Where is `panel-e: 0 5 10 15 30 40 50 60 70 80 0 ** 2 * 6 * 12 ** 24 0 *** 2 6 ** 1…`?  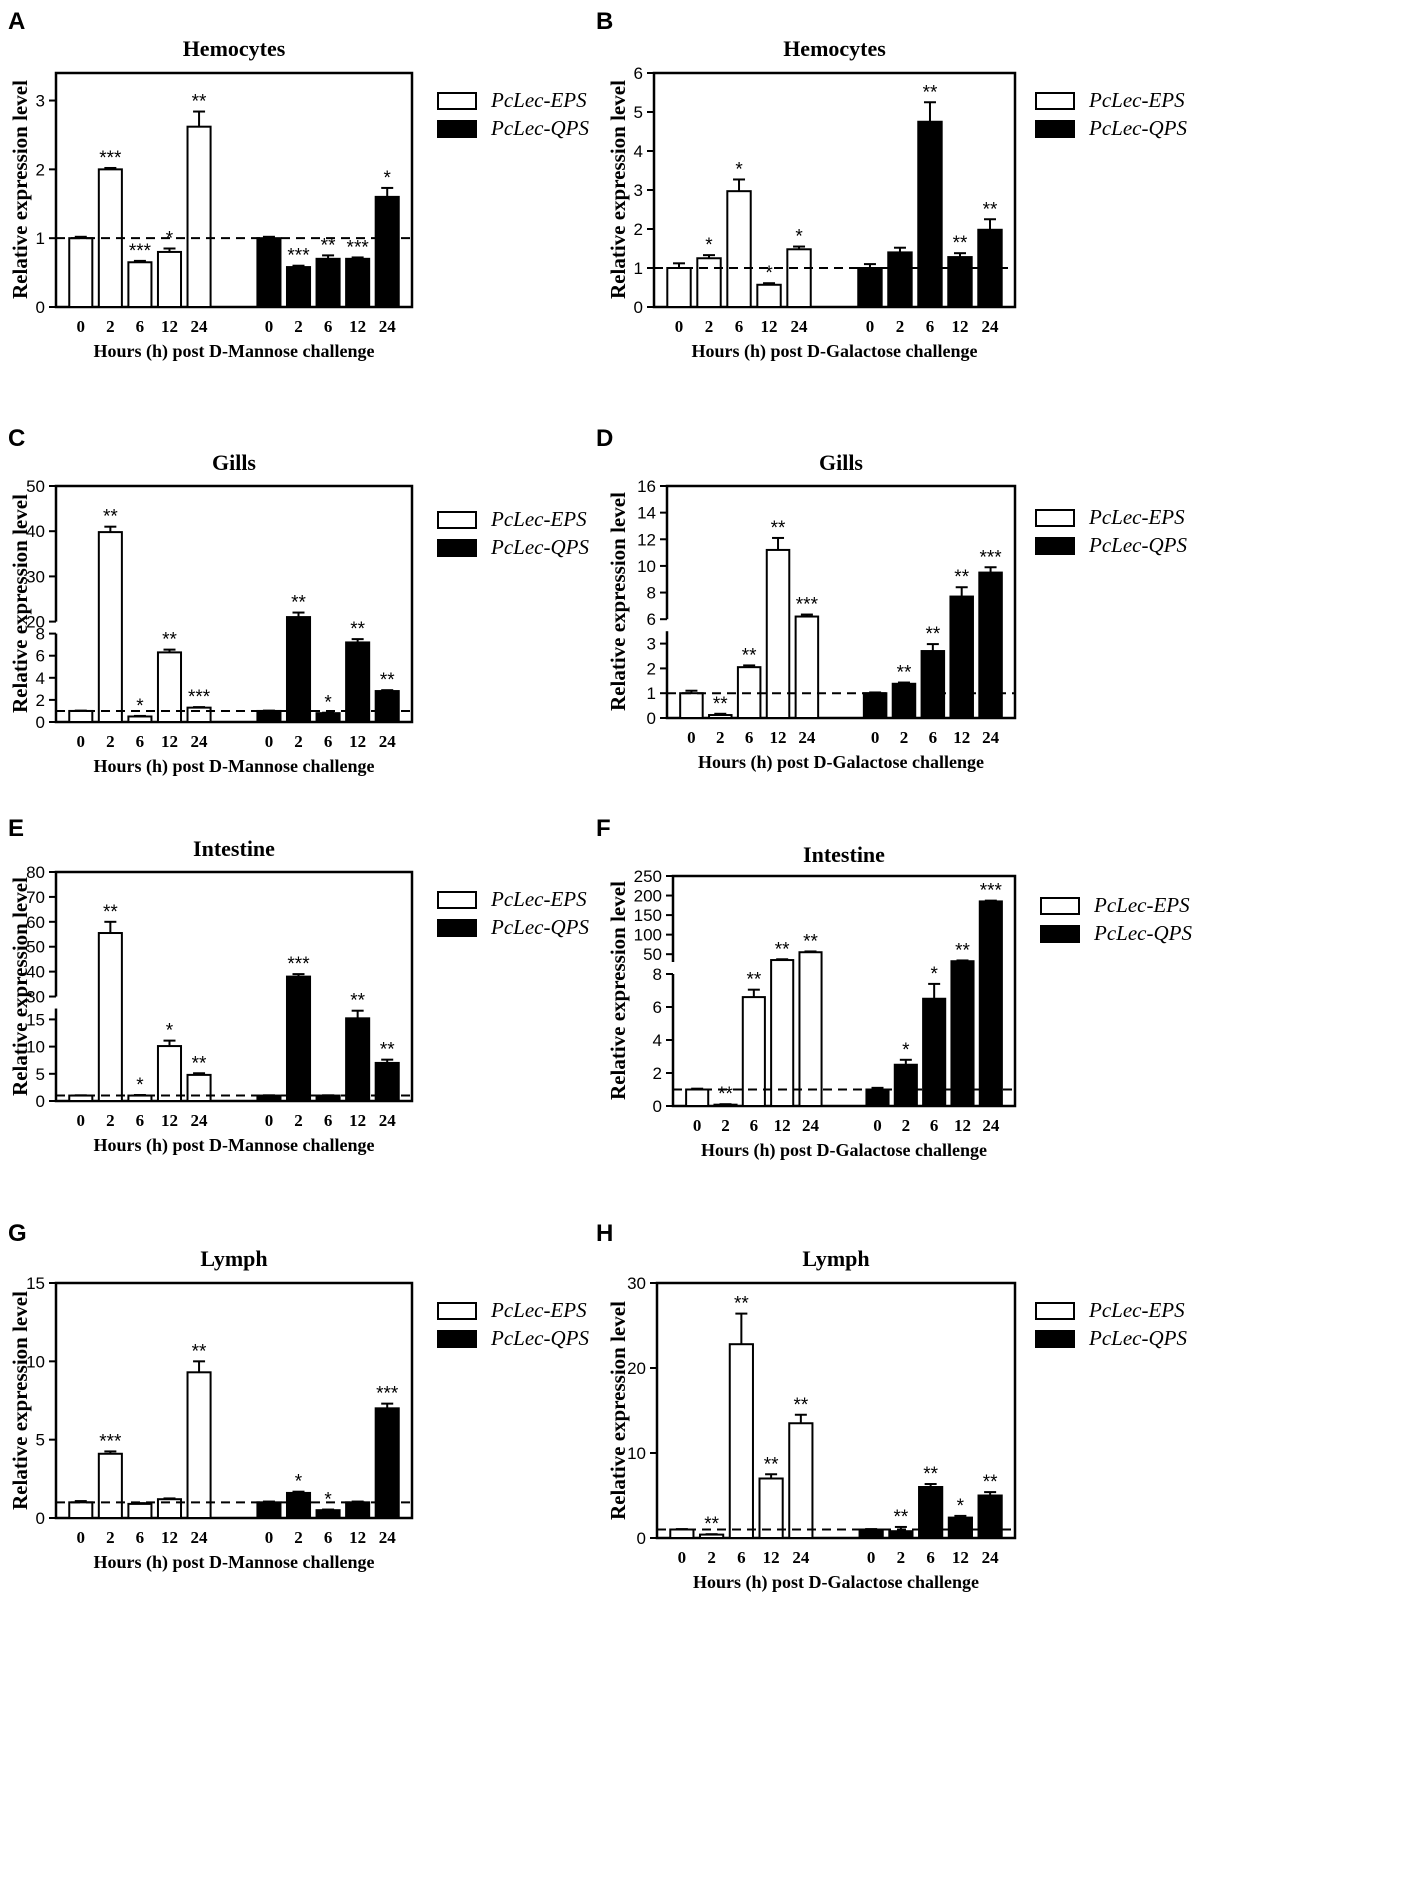 panel-e: 0 5 10 15 30 40 50 60 70 80 0 ** 2 * 6 * 12 ** 24 0 *** 2 6 ** 1… is located at coordinates (220, 996).